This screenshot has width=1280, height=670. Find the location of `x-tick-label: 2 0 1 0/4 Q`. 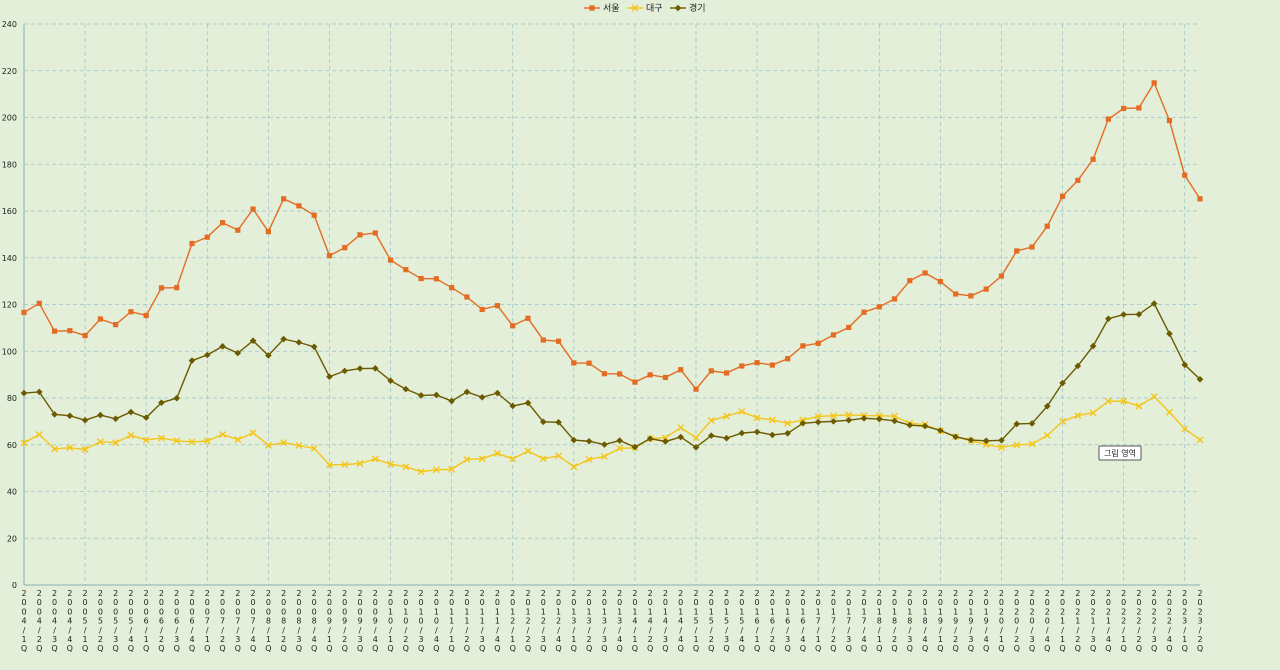

x-tick-label: 2 0 1 0/4 Q is located at coordinates (436, 621).